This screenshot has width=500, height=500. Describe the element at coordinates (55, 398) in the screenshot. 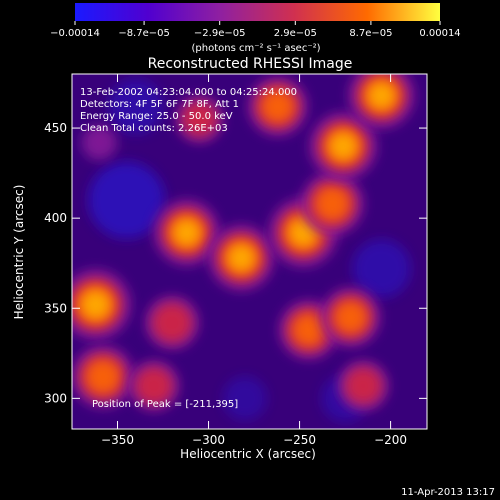

I see `y-tick-label: 300` at that location.